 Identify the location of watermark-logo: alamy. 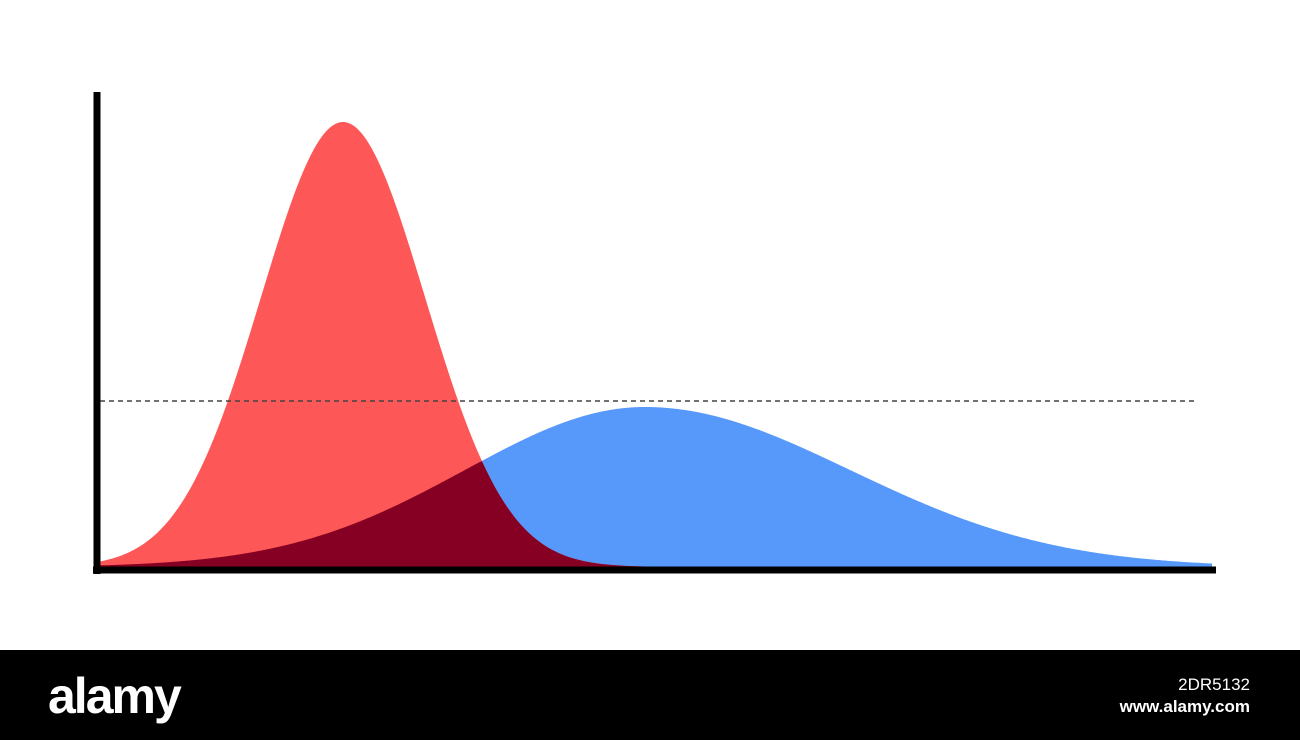
(115, 696).